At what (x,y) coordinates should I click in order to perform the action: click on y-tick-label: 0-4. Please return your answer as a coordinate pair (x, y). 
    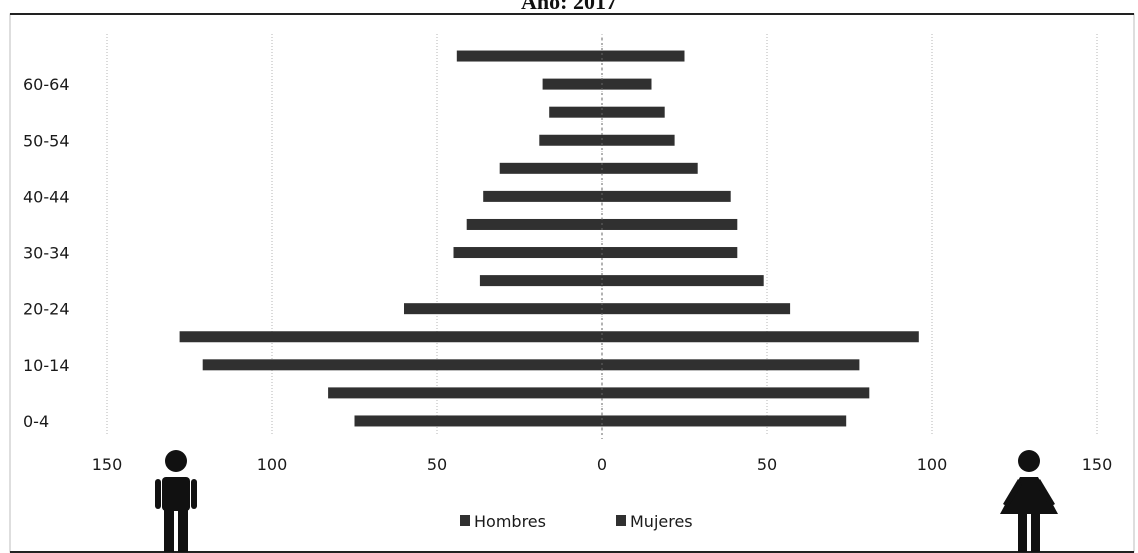
    Looking at the image, I should click on (36, 421).